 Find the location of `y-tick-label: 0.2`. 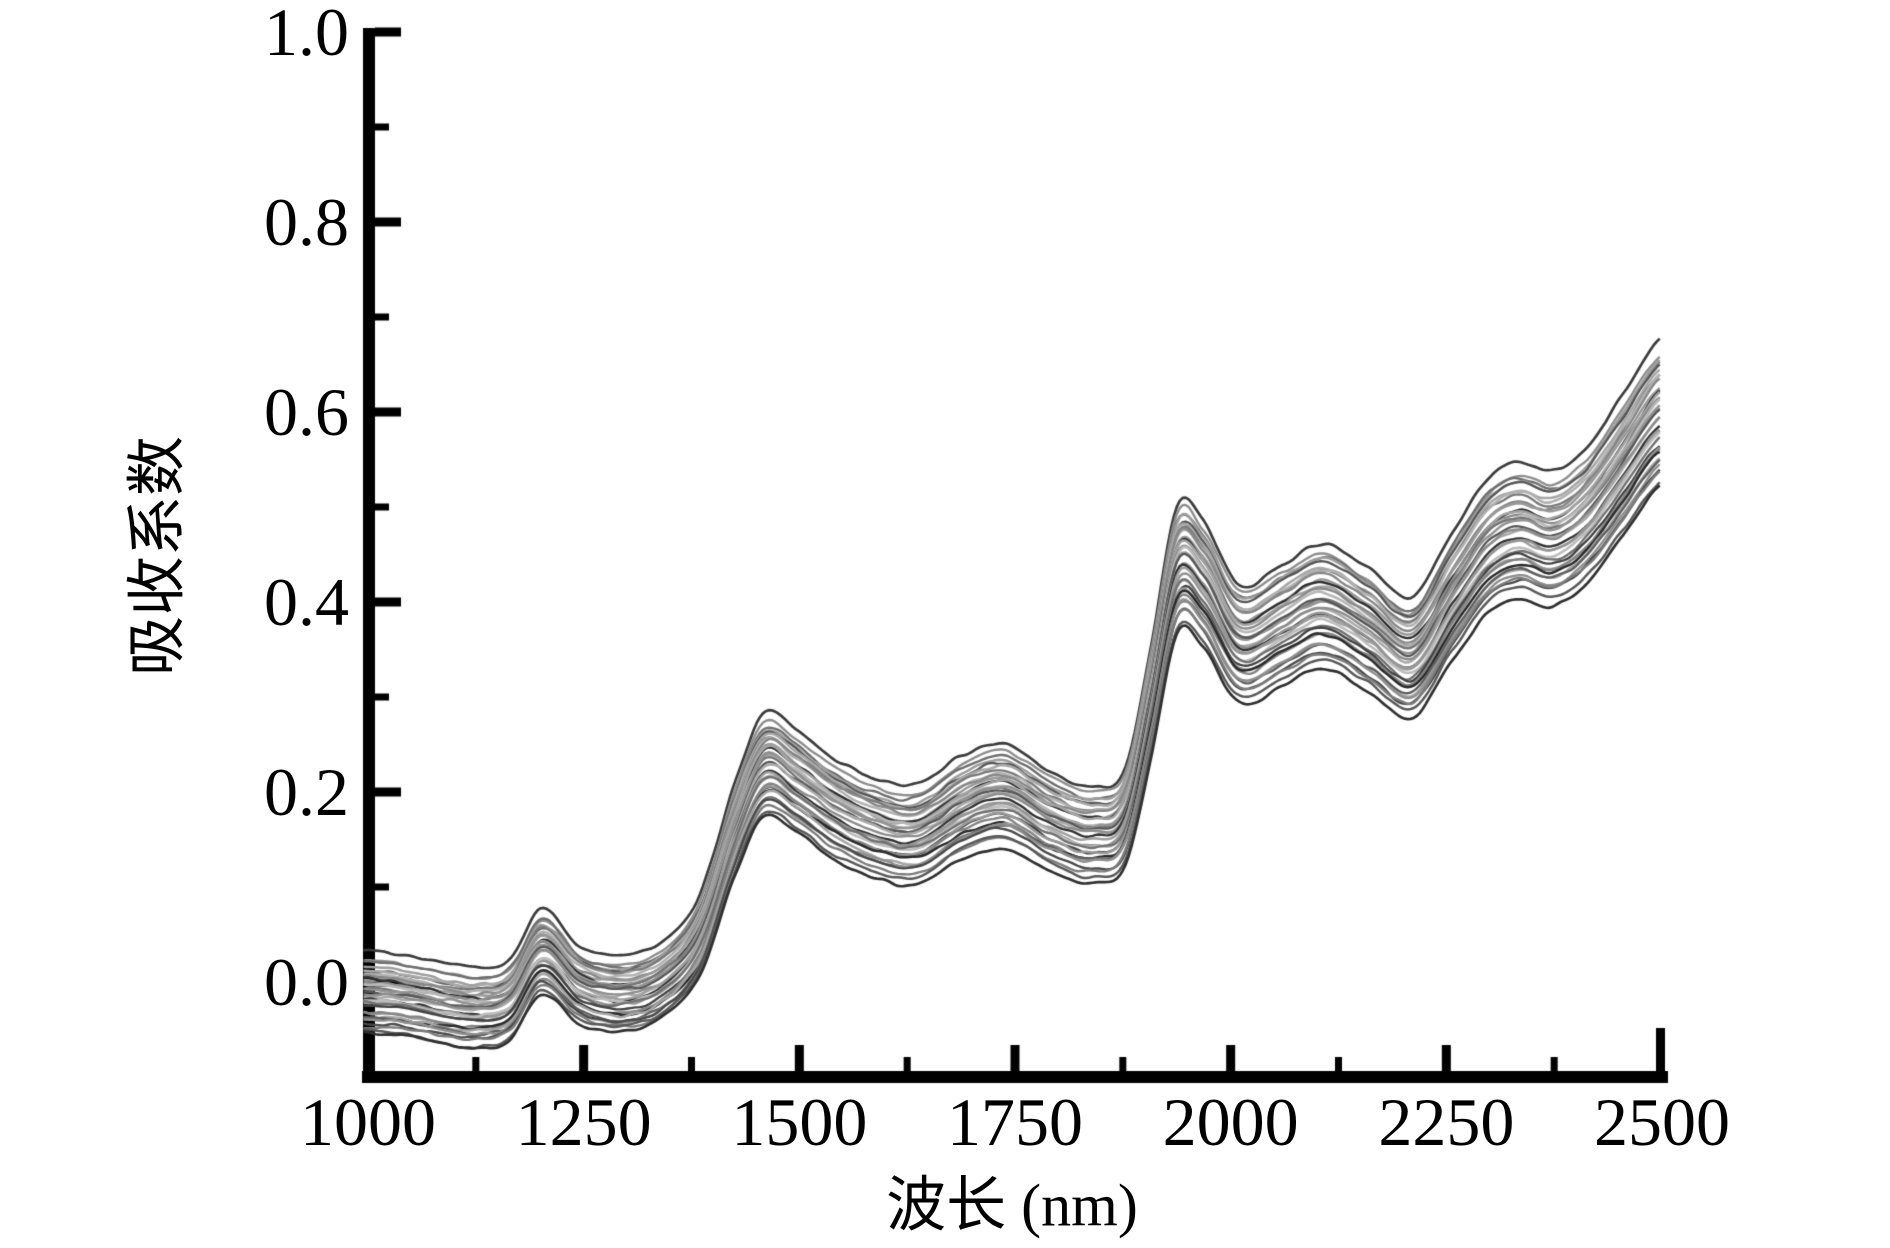

y-tick-label: 0.2 is located at coordinates (306, 792).